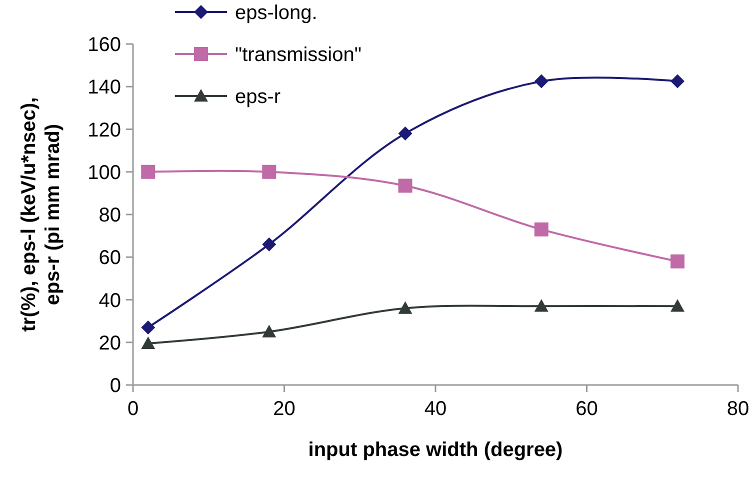 Image resolution: width=753 pixels, height=486 pixels. What do you see at coordinates (298, 55) in the screenshot?
I see `legend-label: "transmission"` at bounding box center [298, 55].